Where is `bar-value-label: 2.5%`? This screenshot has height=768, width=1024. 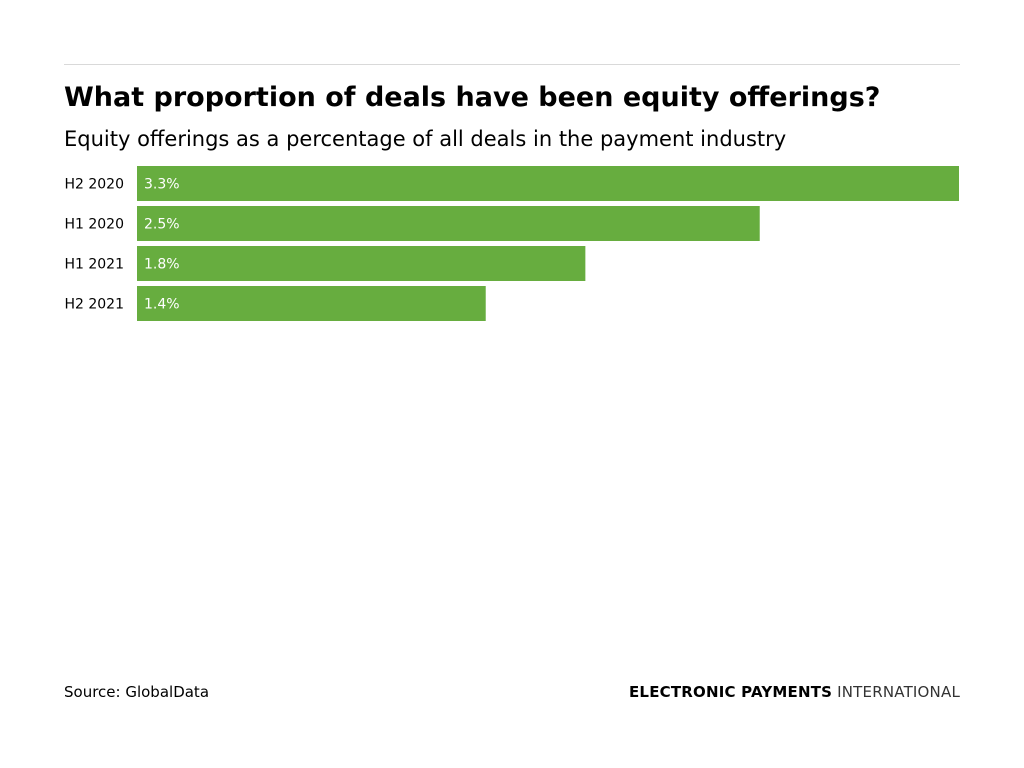
bar-value-label: 2.5% is located at coordinates (162, 225).